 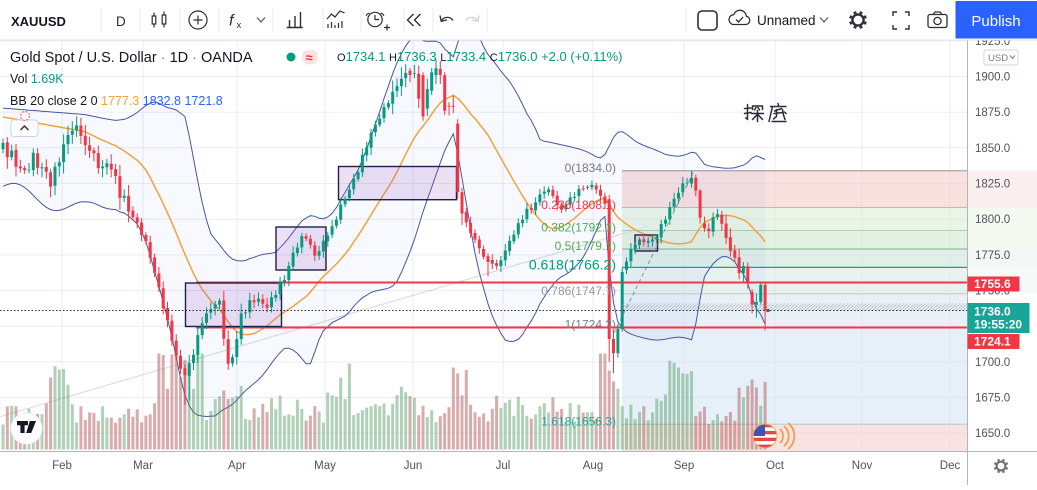 What do you see at coordinates (121, 21) in the screenshot?
I see `svg-text: D` at bounding box center [121, 21].